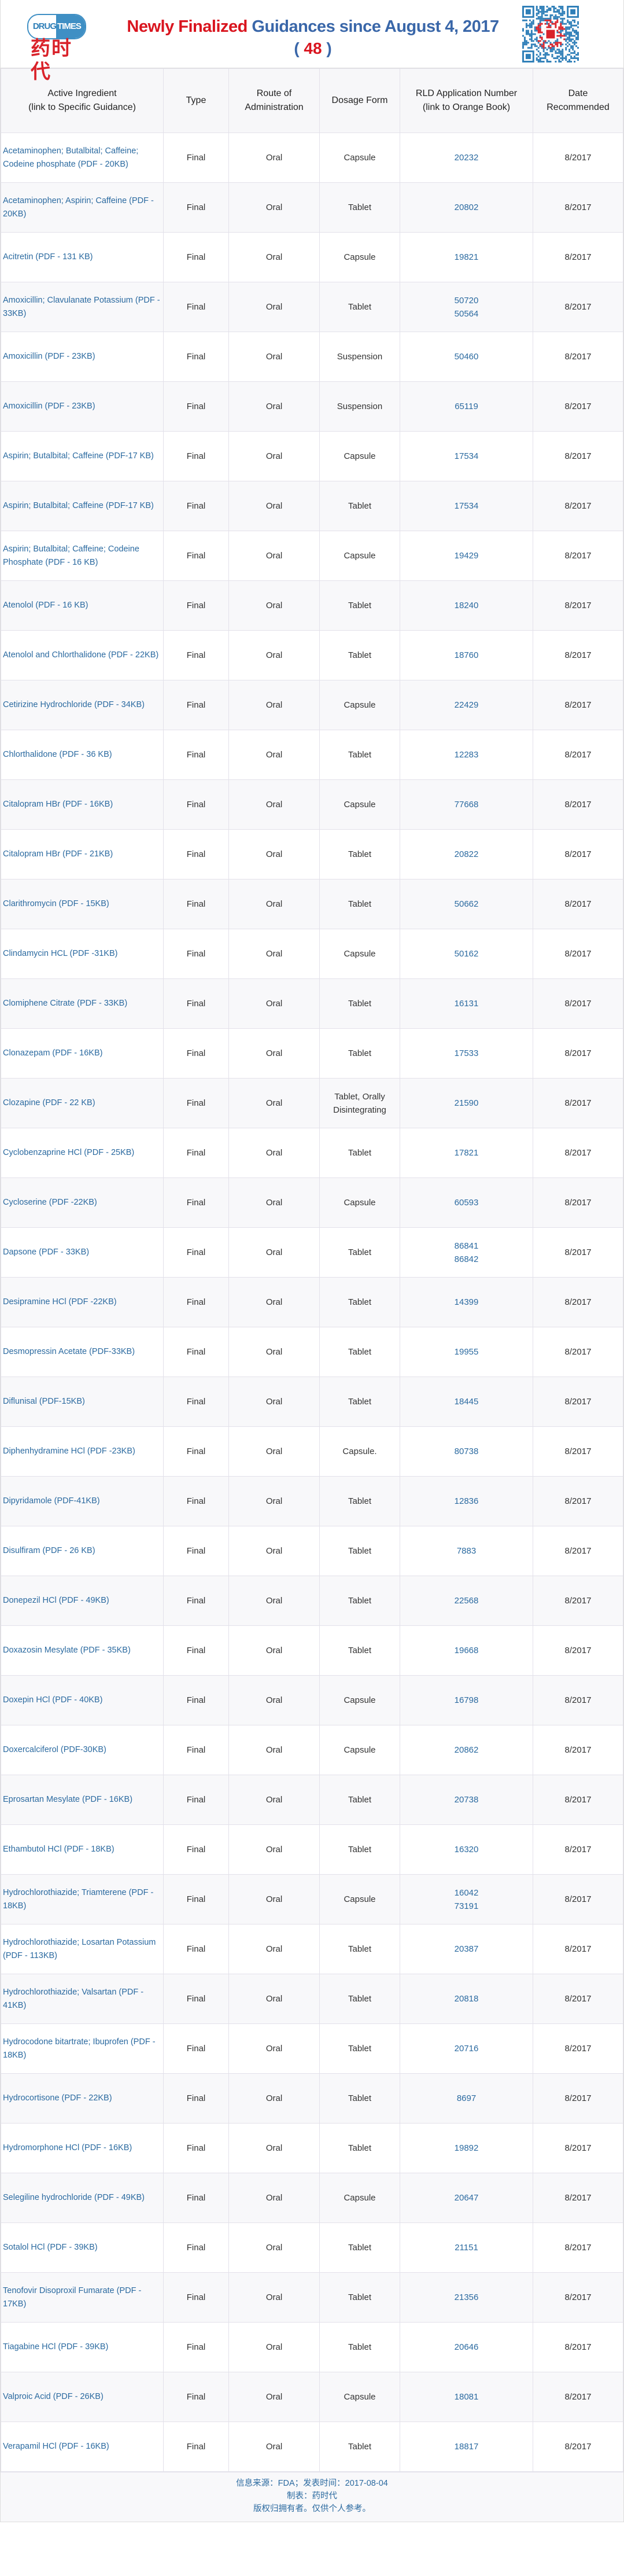 This screenshot has height=2576, width=624. Describe the element at coordinates (466, 2198) in the screenshot. I see `orange-book-link: 20647` at that location.